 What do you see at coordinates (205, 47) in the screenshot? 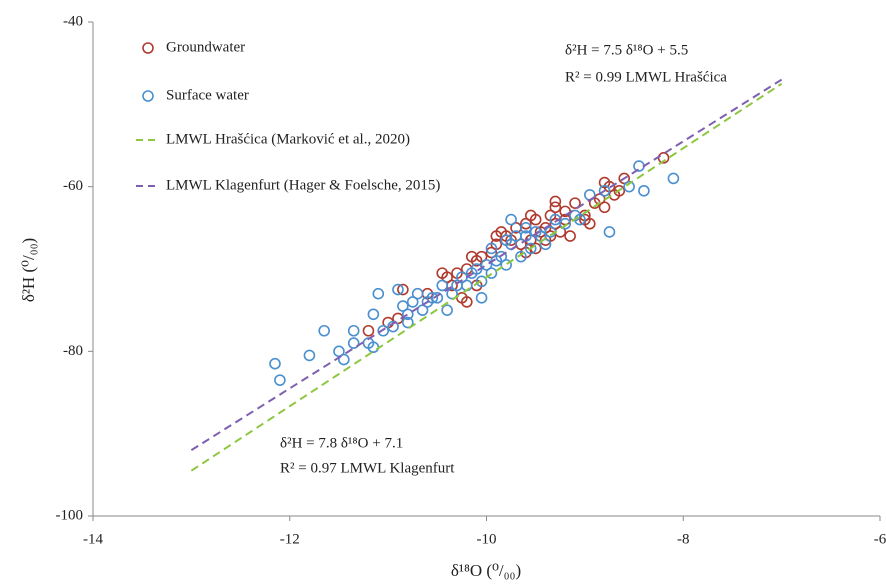
I see `legend-label: Groundwater` at bounding box center [205, 47].